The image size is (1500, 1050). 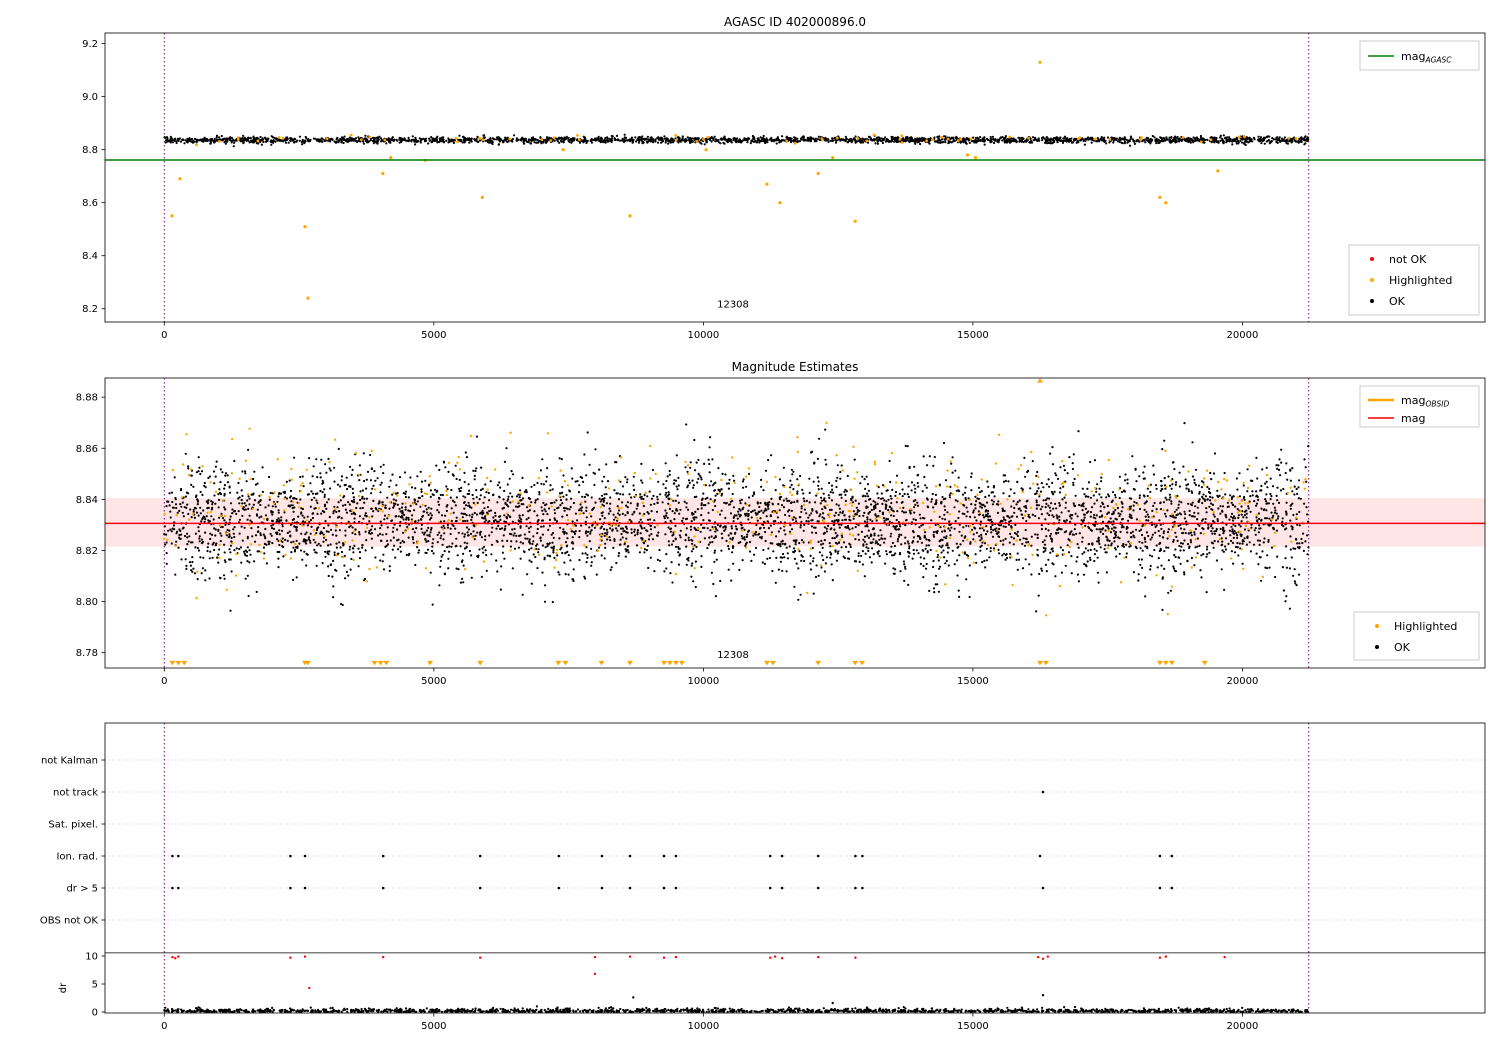 I want to click on plot1-line-legend: magAGASC, so click(x=1419, y=55).